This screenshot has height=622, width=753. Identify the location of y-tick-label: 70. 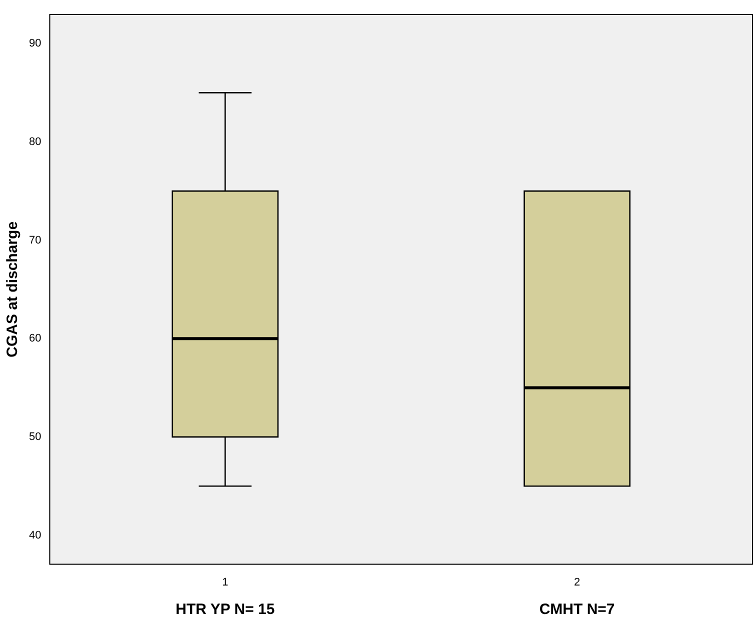
(35, 240).